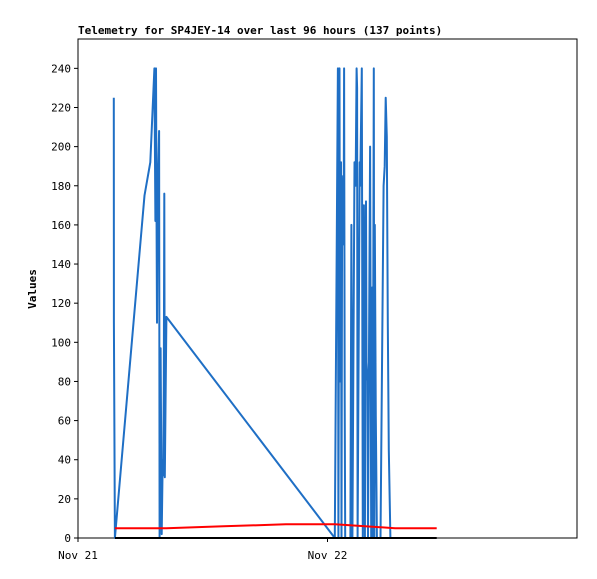  Describe the element at coordinates (61, 68) in the screenshot. I see `y-tick-label: 240` at that location.